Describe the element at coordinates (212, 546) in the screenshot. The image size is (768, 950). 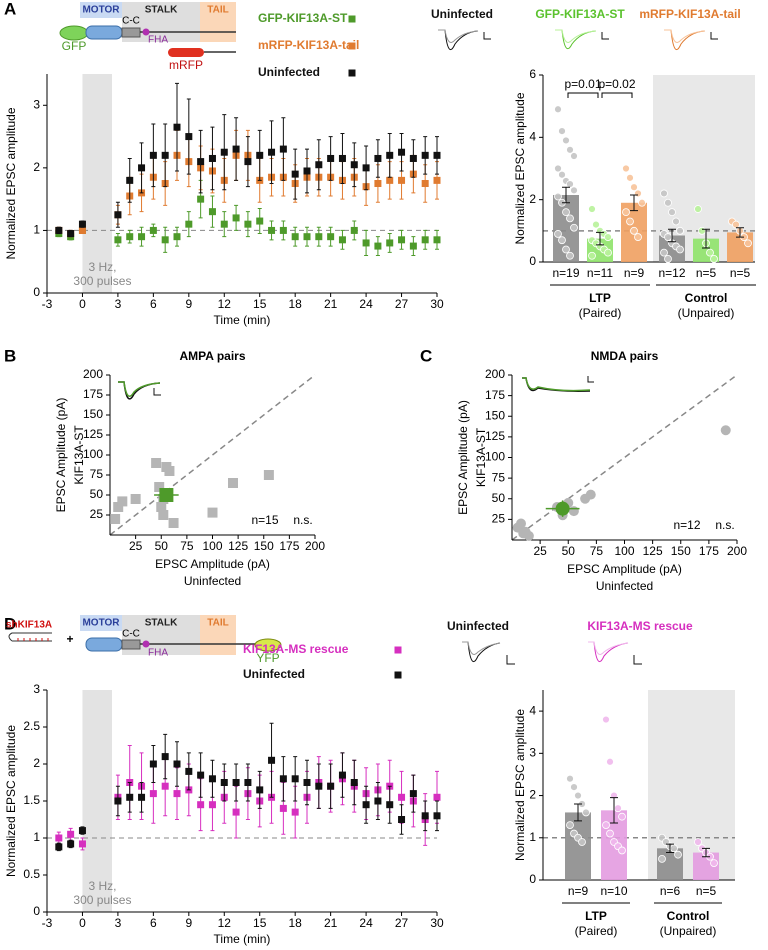
I see `x-tick-label: 100` at that location.